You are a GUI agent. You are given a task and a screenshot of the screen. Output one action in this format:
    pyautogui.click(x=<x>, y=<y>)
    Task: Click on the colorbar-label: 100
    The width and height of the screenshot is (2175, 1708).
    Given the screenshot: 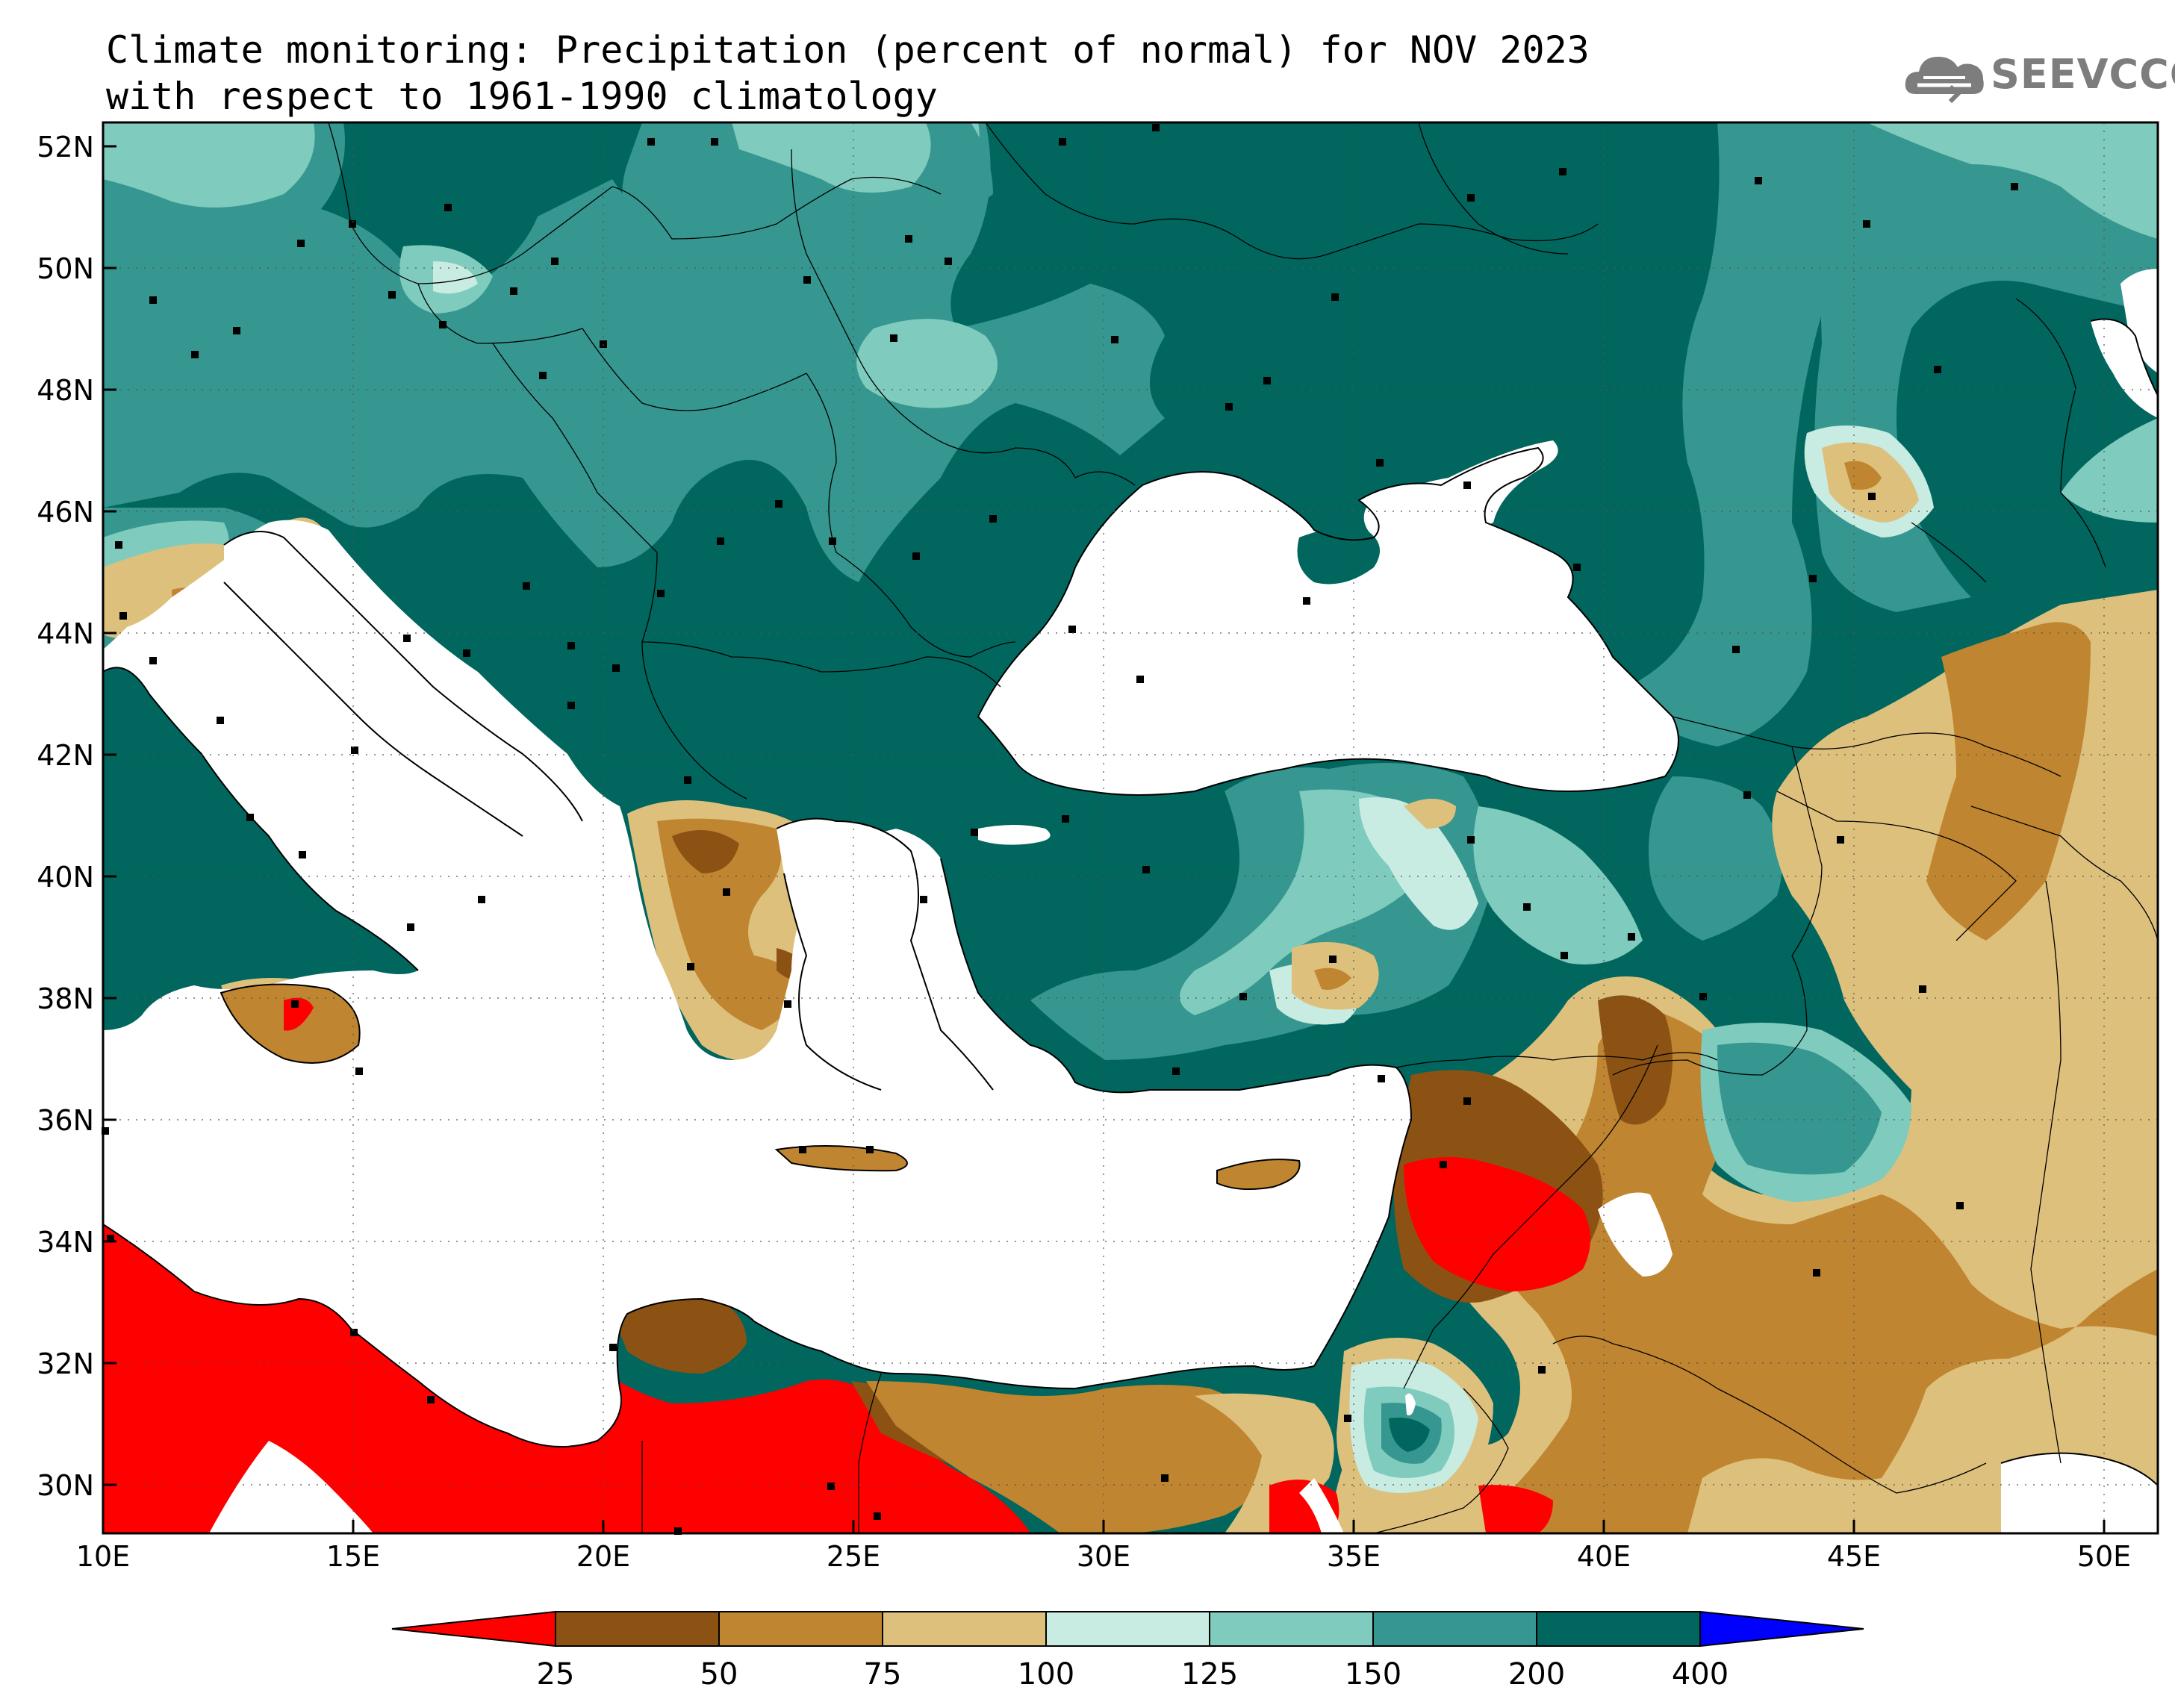 What is the action you would take?
    pyautogui.click(x=1046, y=1674)
    